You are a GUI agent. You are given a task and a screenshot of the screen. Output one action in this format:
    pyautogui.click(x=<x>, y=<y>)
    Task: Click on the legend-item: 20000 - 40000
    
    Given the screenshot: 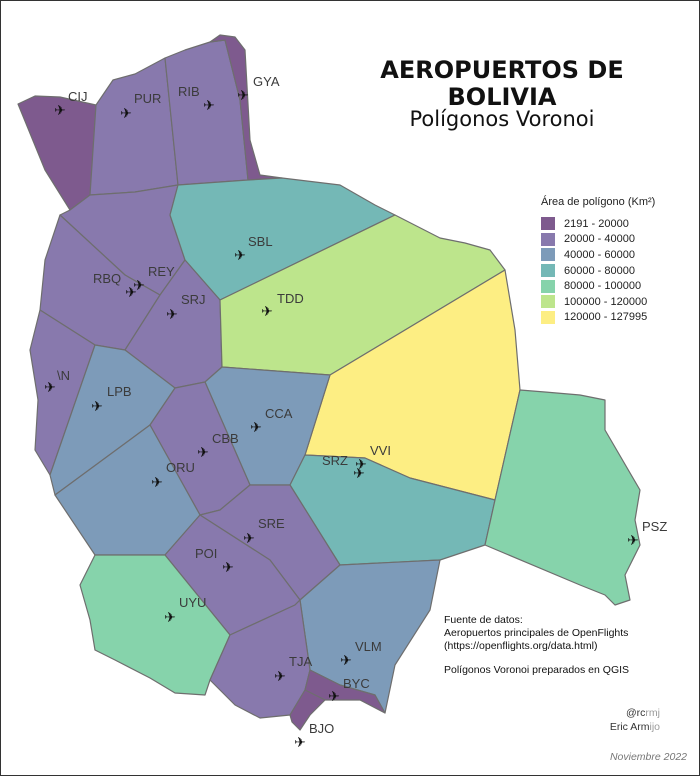 What is the action you would take?
    pyautogui.click(x=598, y=240)
    